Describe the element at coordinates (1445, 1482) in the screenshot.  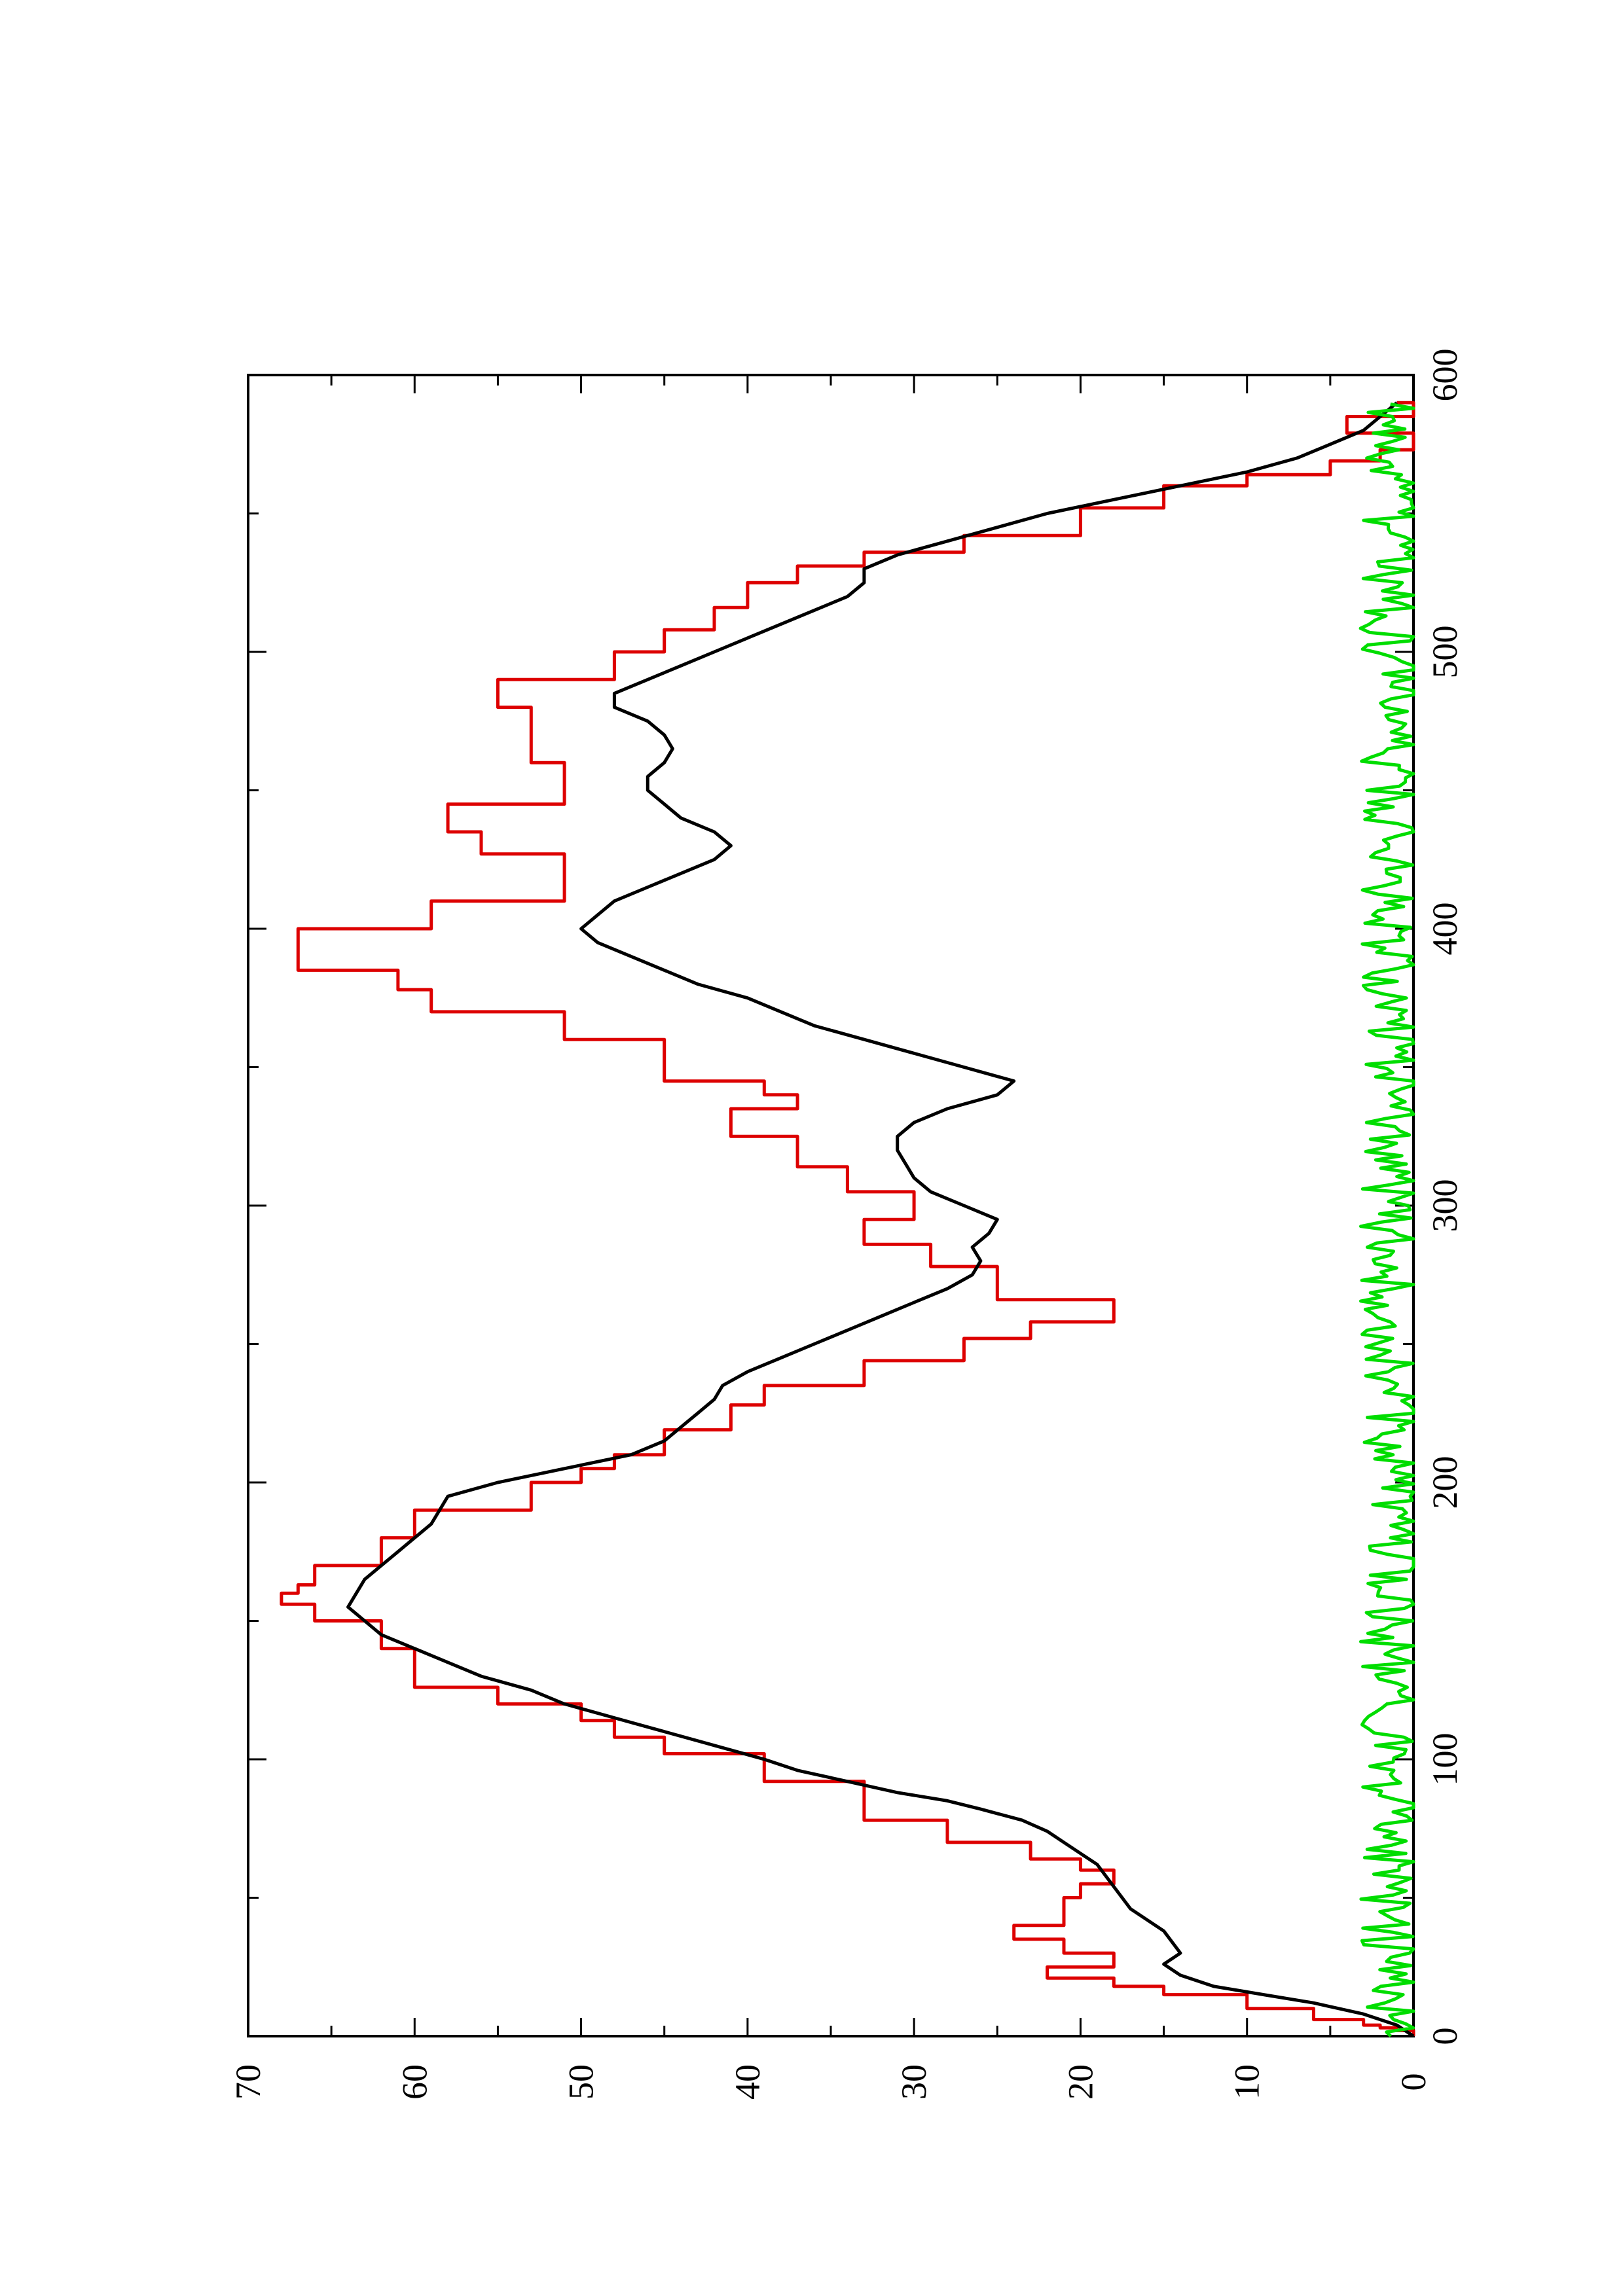
I see `x-tick-label: 200` at that location.